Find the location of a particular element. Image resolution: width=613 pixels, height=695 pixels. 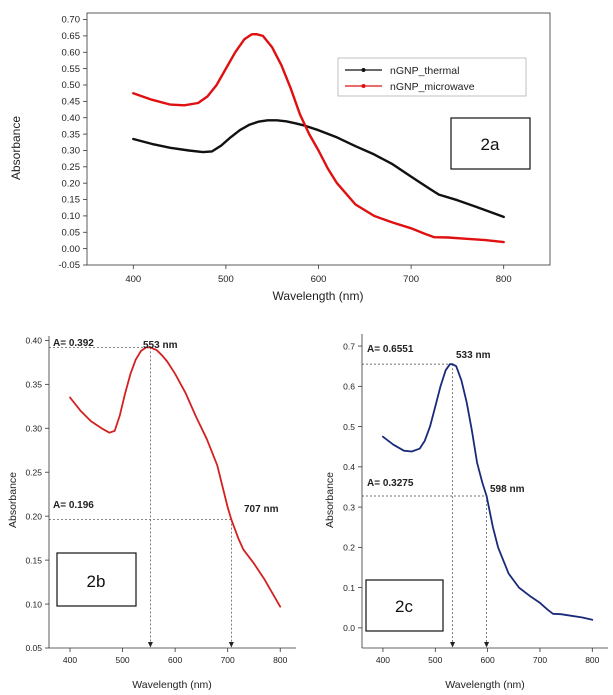

panel-label-box-2c is located at coordinates (404, 605).